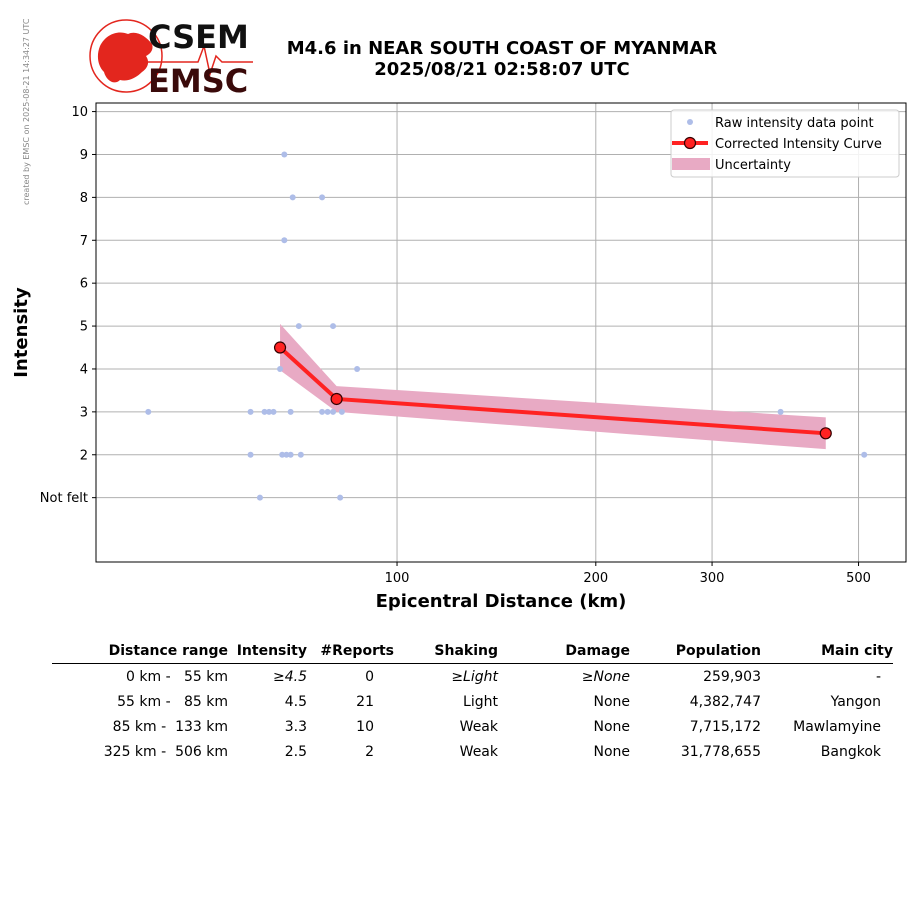 This screenshot has width=915, height=905. I want to click on y-tick-label: Not felt, so click(64, 498).